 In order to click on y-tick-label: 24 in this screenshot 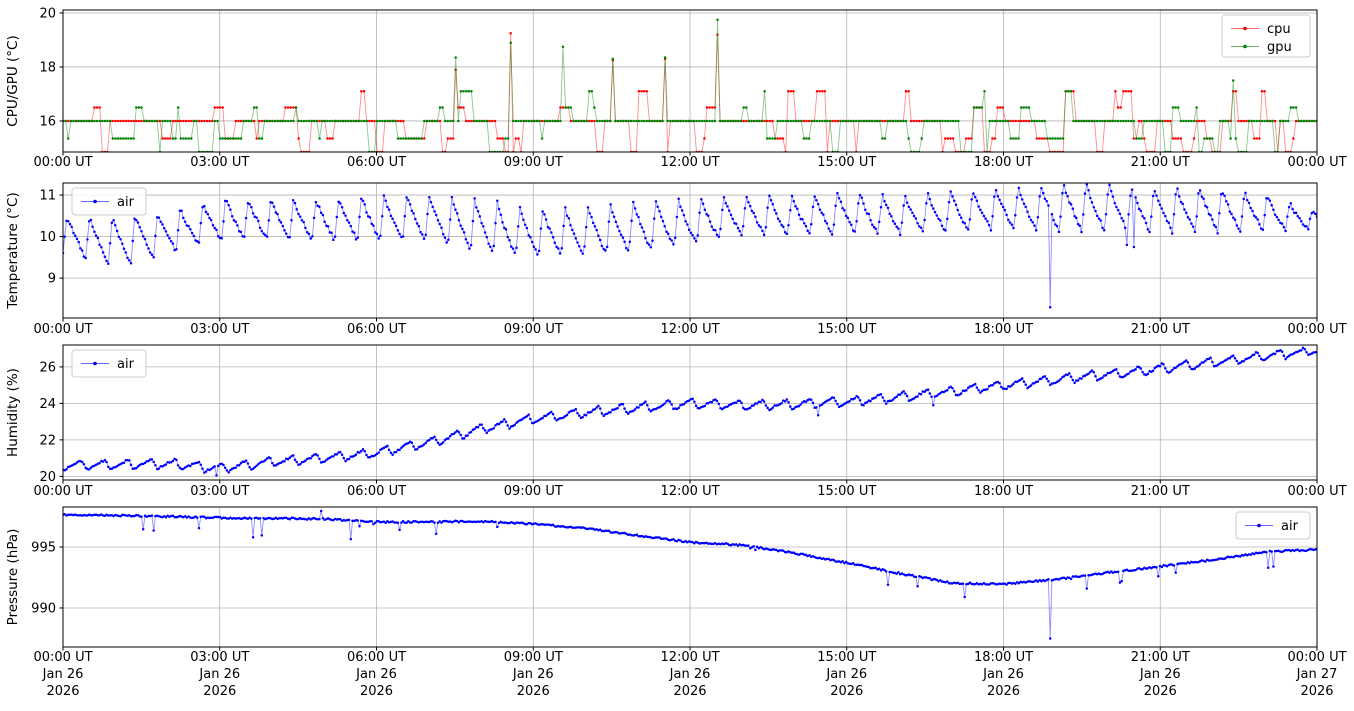, I will do `click(47, 404)`.